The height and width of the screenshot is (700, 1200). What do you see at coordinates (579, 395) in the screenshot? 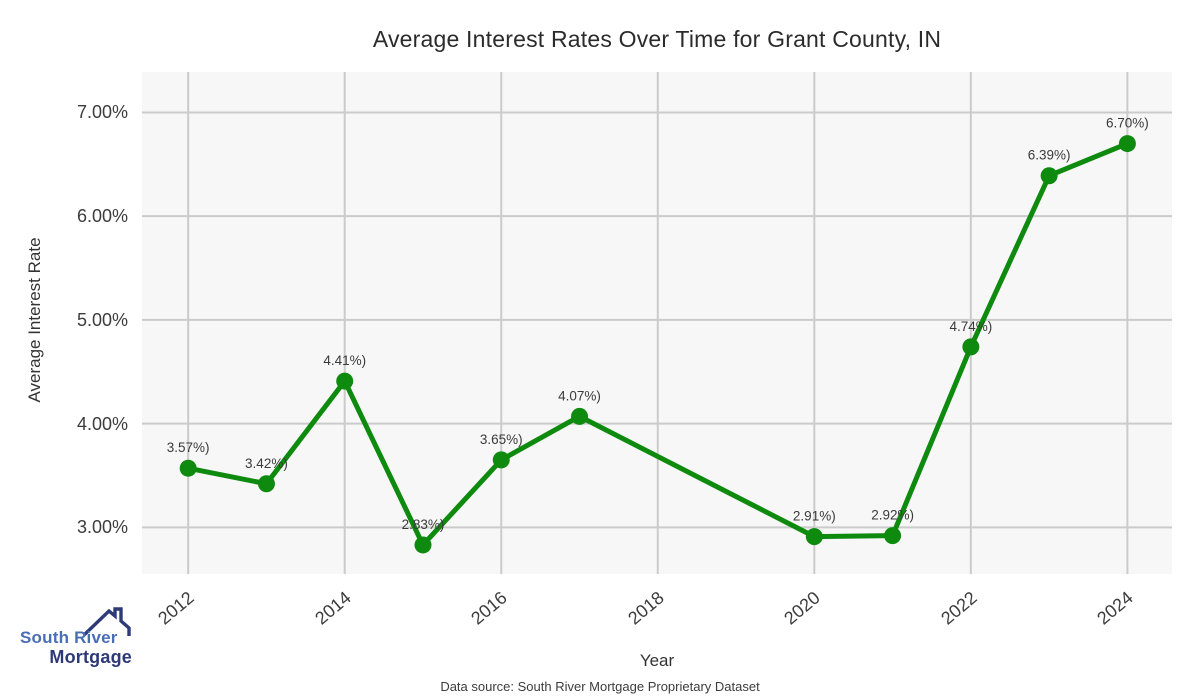
I see `data-point-label: 4.07%)` at bounding box center [579, 395].